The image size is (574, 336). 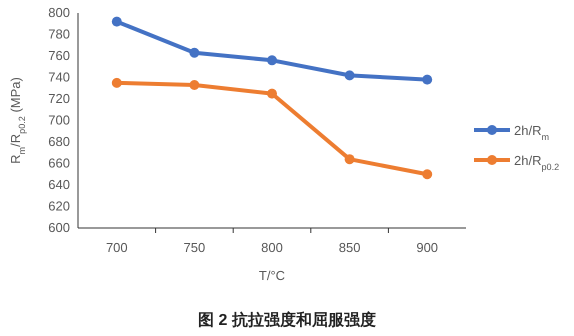 I want to click on text: 图 2 抗拉强度和屈服强度, so click(x=287, y=319).